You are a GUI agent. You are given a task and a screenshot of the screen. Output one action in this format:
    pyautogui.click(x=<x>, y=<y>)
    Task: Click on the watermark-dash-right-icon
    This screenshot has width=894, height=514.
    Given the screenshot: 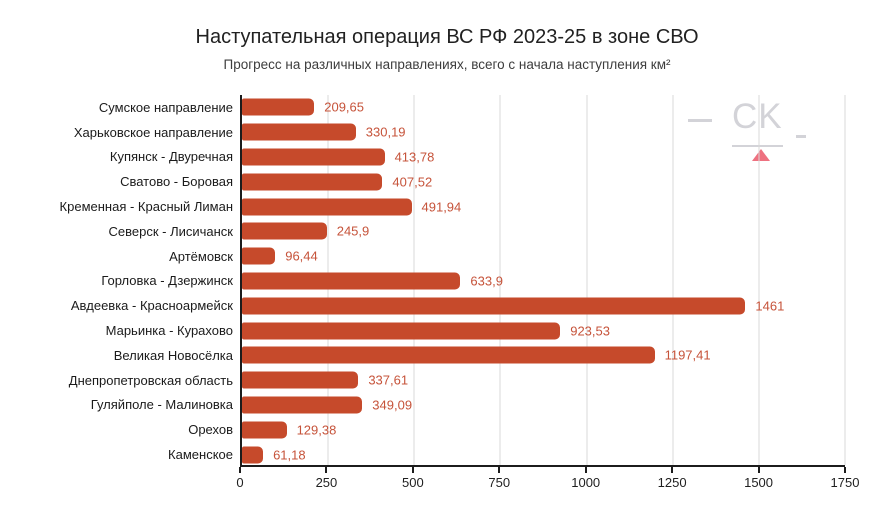 What is the action you would take?
    pyautogui.click(x=801, y=136)
    